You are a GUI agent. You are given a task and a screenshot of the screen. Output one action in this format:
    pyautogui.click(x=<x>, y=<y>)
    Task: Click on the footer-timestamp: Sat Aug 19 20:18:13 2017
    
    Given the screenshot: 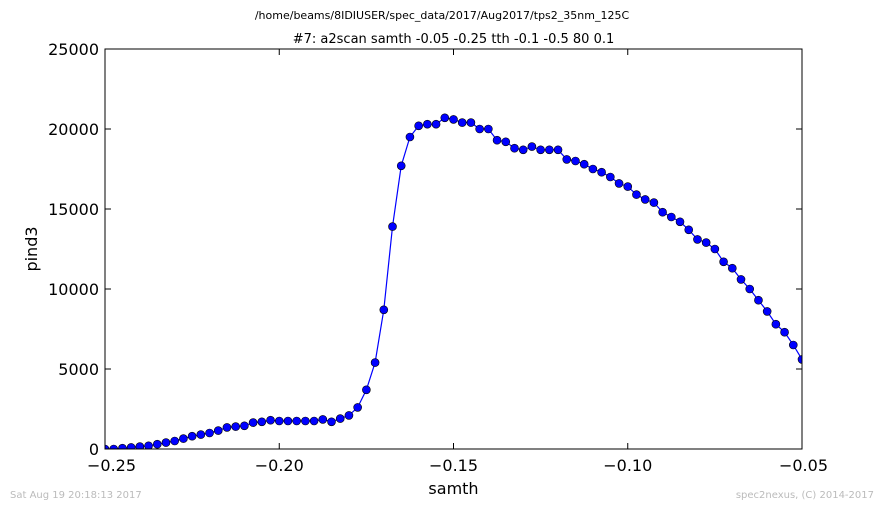 What is the action you would take?
    pyautogui.click(x=76, y=495)
    